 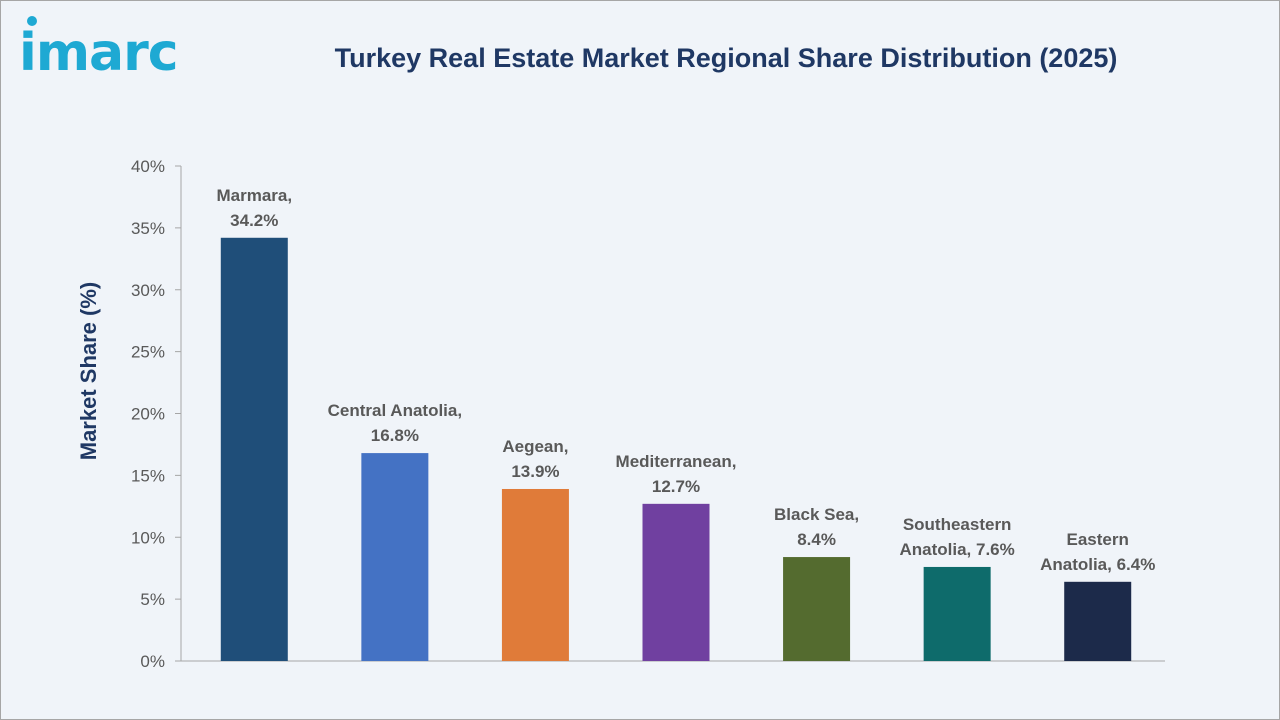 I want to click on bar-central-anatolia, so click(x=395, y=557).